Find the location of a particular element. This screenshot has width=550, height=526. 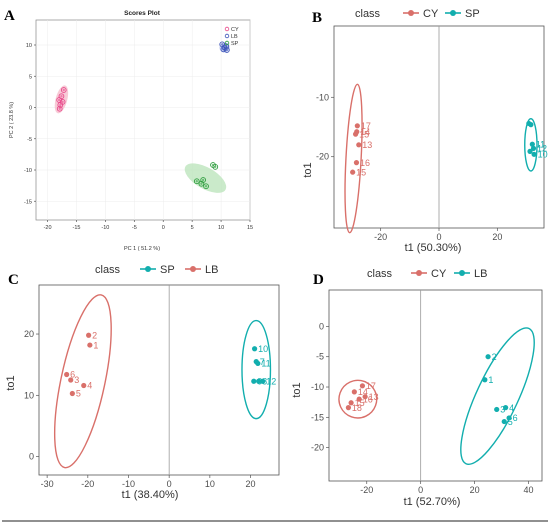

x-axis-label: t1 (38.40%) is located at coordinates (150, 495).